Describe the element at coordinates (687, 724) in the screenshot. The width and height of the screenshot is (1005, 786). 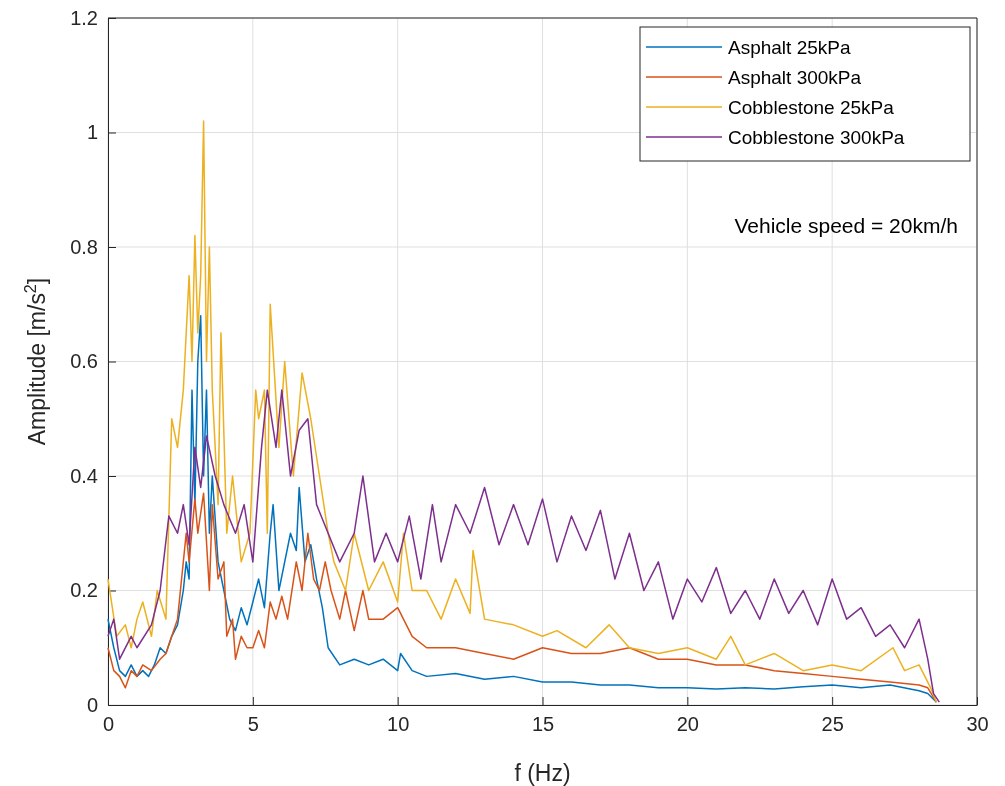
I see `x-tick-label: 20` at that location.